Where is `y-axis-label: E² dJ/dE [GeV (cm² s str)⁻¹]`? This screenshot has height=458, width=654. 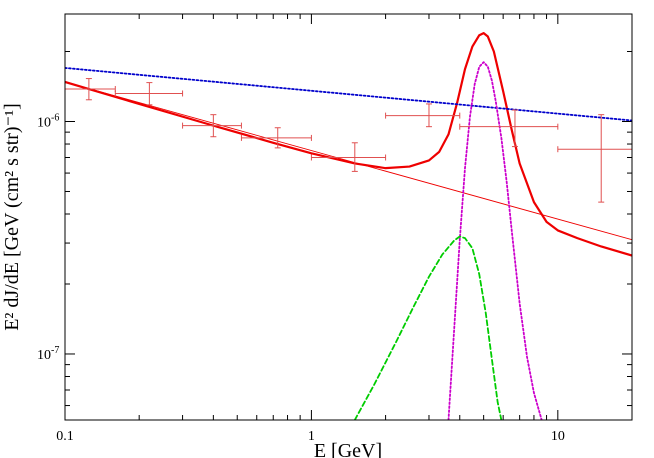
y-axis-label: E² dJ/dE [GeV (cm² s str)⁻¹] is located at coordinates (12, 217).